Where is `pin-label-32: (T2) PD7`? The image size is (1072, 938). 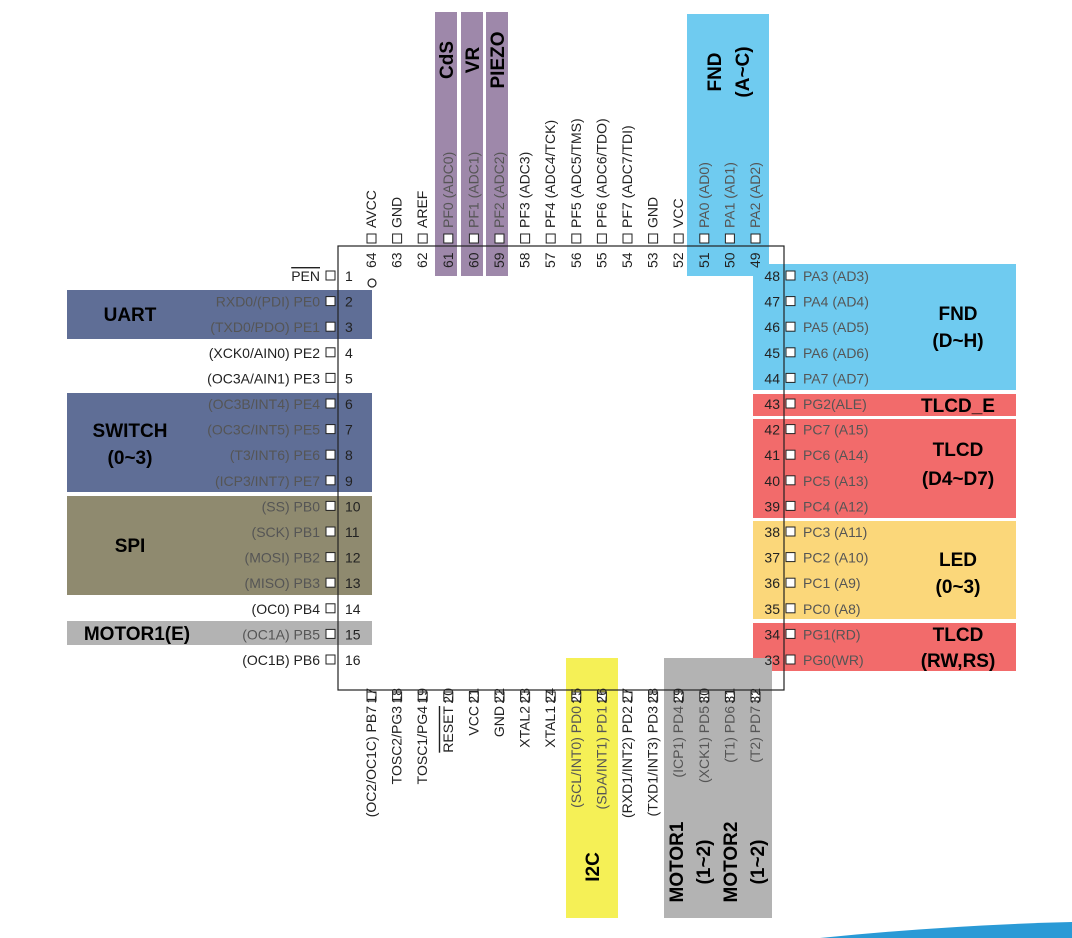
pin-label-32: (T2) PD7 is located at coordinates (755, 734).